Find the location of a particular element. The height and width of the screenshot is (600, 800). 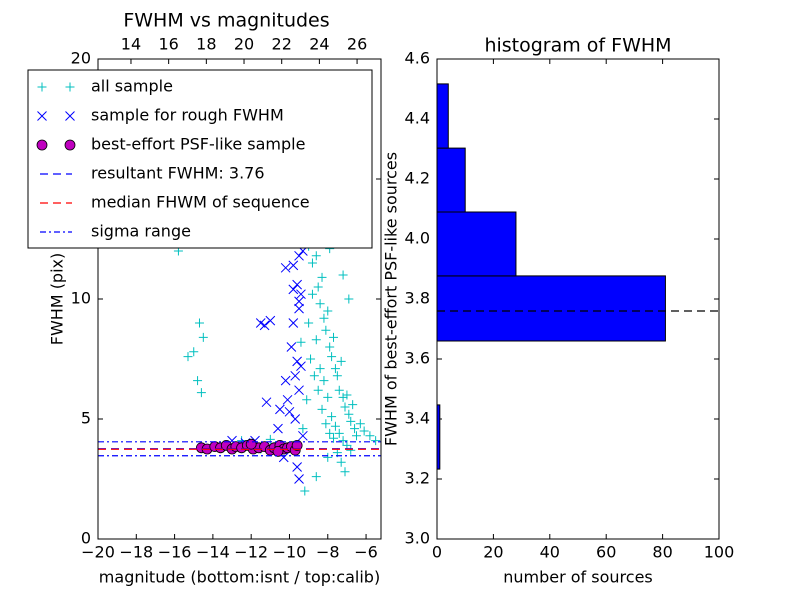

x-tick-label: 100 is located at coordinates (719, 552).